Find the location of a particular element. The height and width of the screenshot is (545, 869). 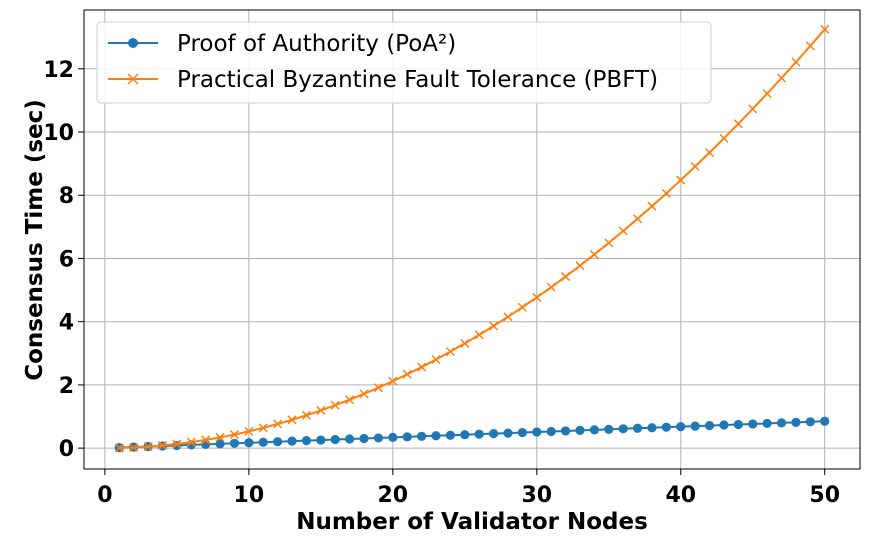

x-tick-label-10: 10 is located at coordinates (249, 495).